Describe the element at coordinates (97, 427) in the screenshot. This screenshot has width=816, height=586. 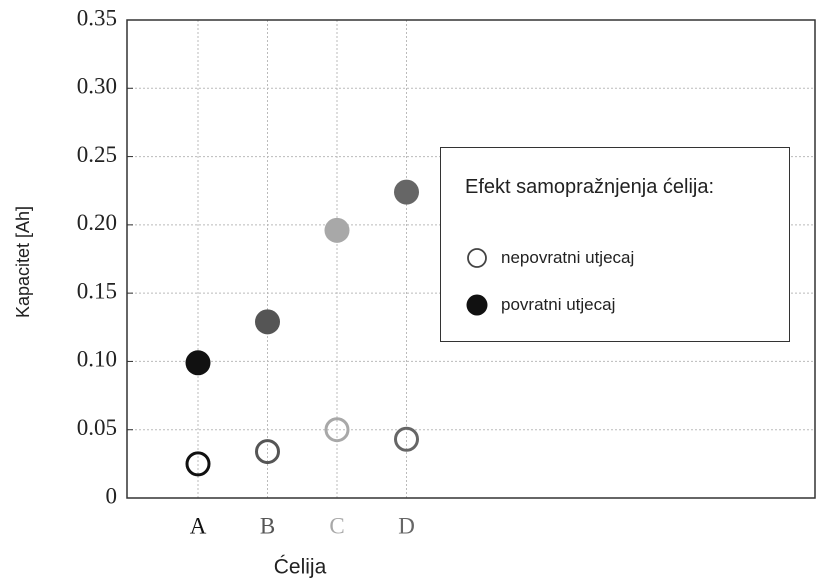
I see `y-tick-label: 0.05` at that location.